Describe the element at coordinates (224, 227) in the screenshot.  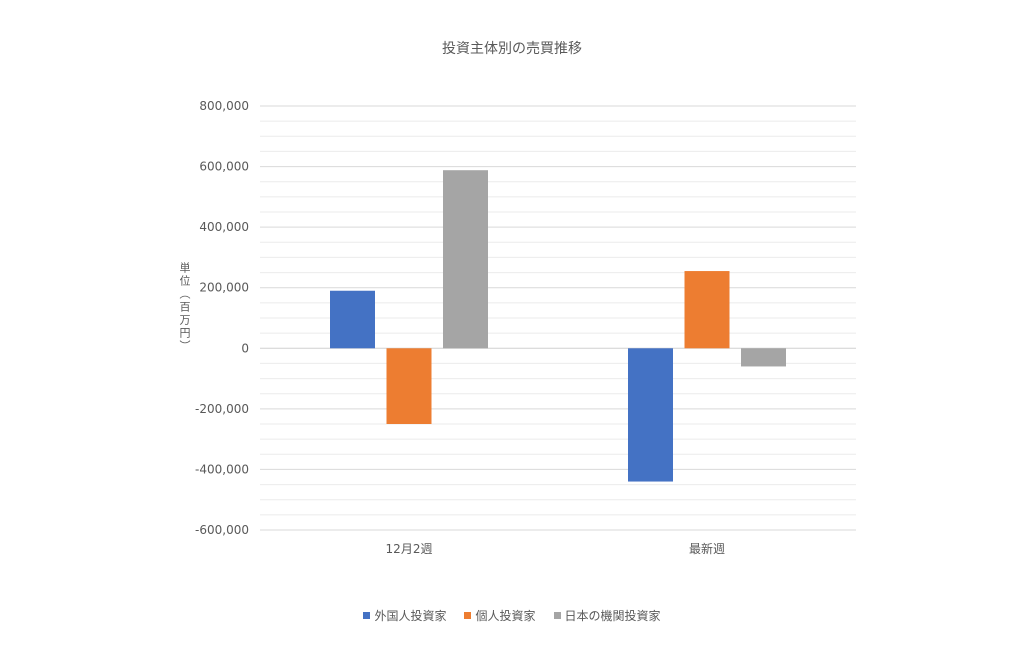
I see `y-tick-label: 400,000` at that location.